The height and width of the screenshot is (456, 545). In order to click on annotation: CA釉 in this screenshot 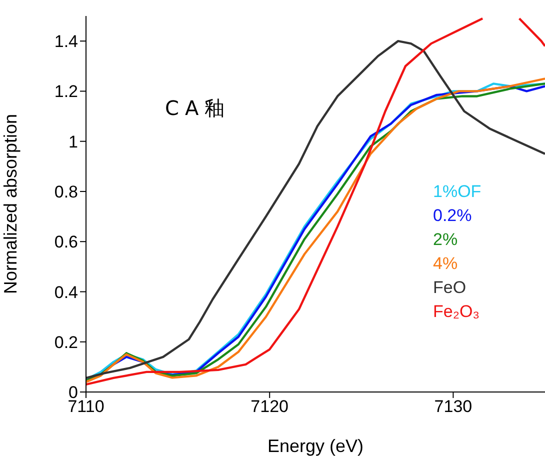, I will do `click(198, 108)`.